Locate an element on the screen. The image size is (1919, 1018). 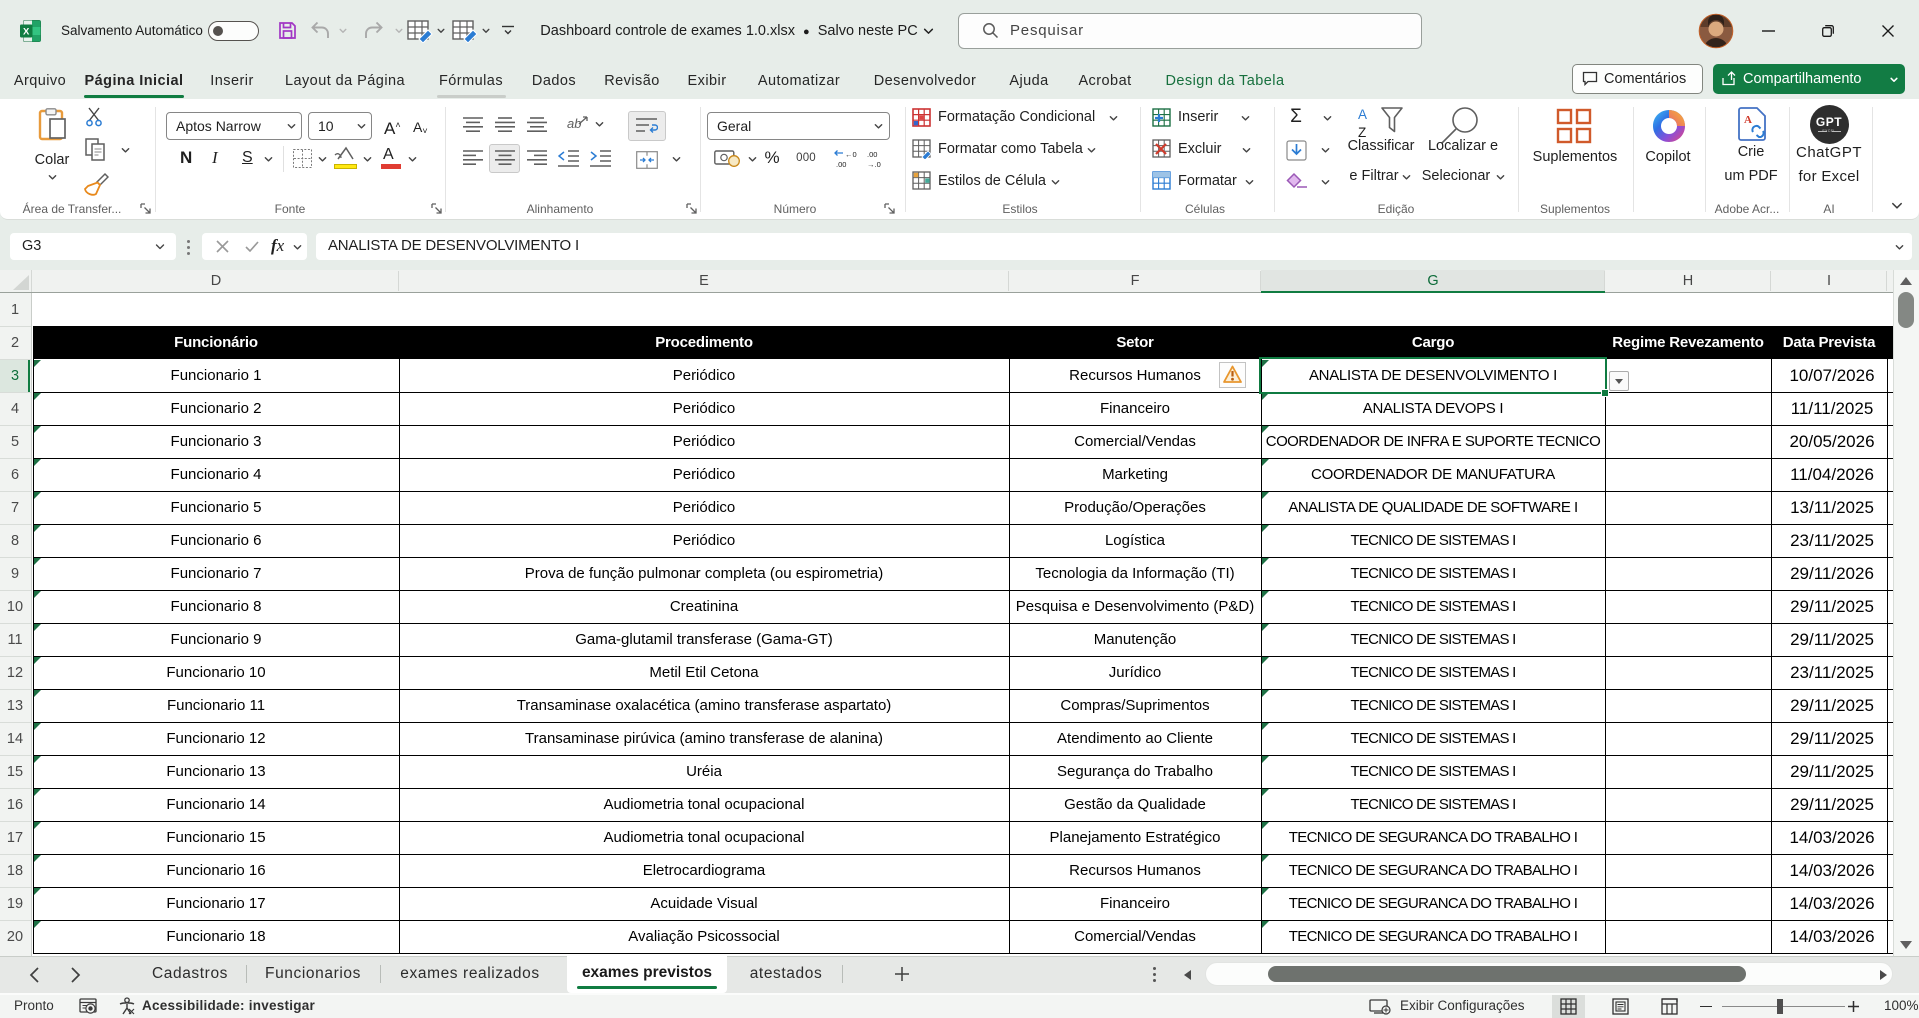
svg-text: ←0 is located at coordinates (851, 154).